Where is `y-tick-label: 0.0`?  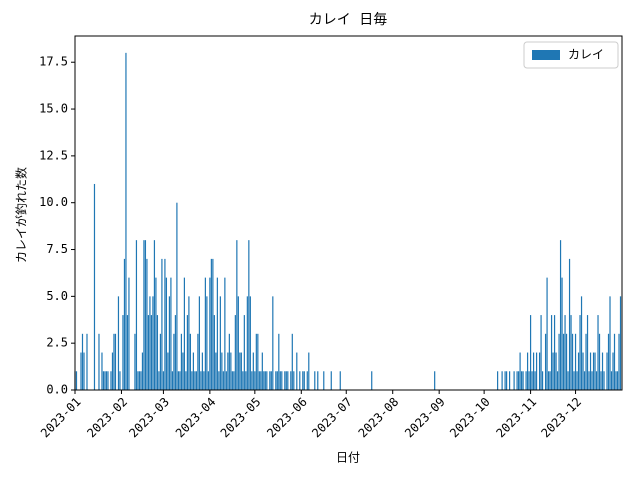 y-tick-label: 0.0 is located at coordinates (57, 390).